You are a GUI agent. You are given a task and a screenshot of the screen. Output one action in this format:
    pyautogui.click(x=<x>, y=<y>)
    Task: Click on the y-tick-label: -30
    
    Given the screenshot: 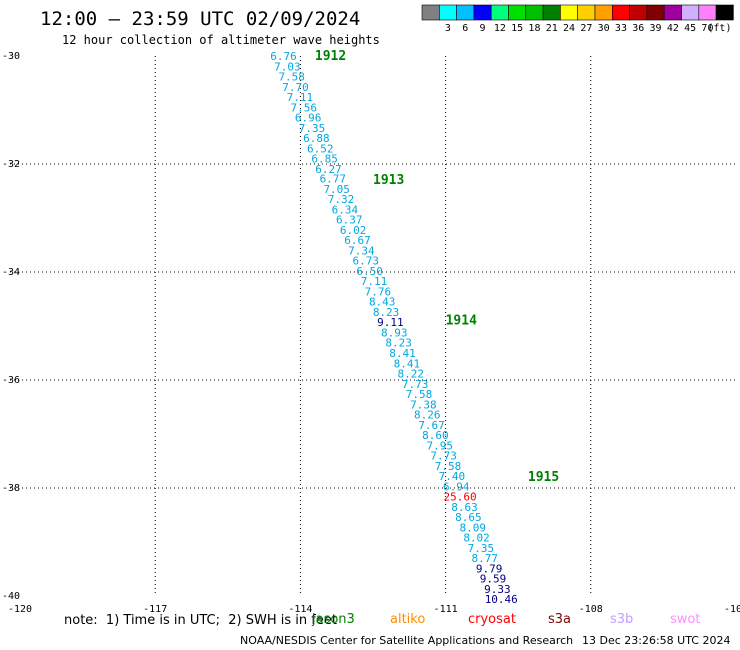 What is the action you would take?
    pyautogui.click(x=11, y=56)
    